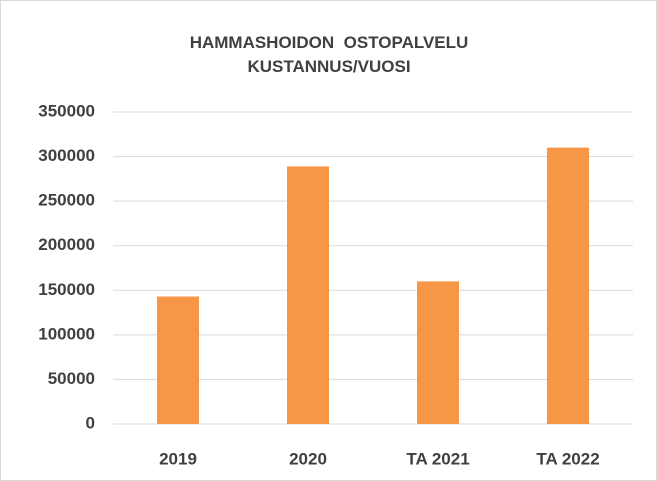 This screenshot has width=657, height=481. What do you see at coordinates (567, 458) in the screenshot?
I see `x-tick-label: TA 2022` at bounding box center [567, 458].